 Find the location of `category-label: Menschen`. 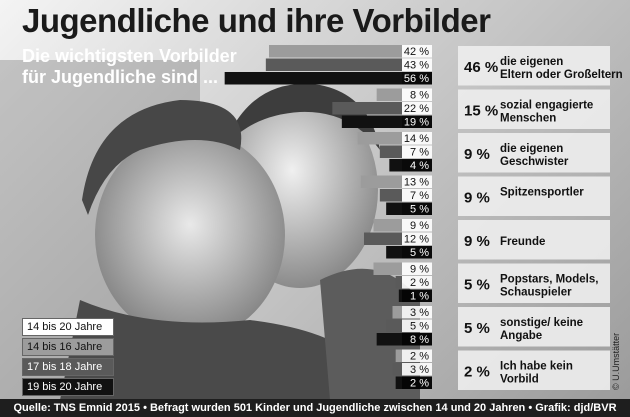

category-label: Menschen is located at coordinates (528, 118).